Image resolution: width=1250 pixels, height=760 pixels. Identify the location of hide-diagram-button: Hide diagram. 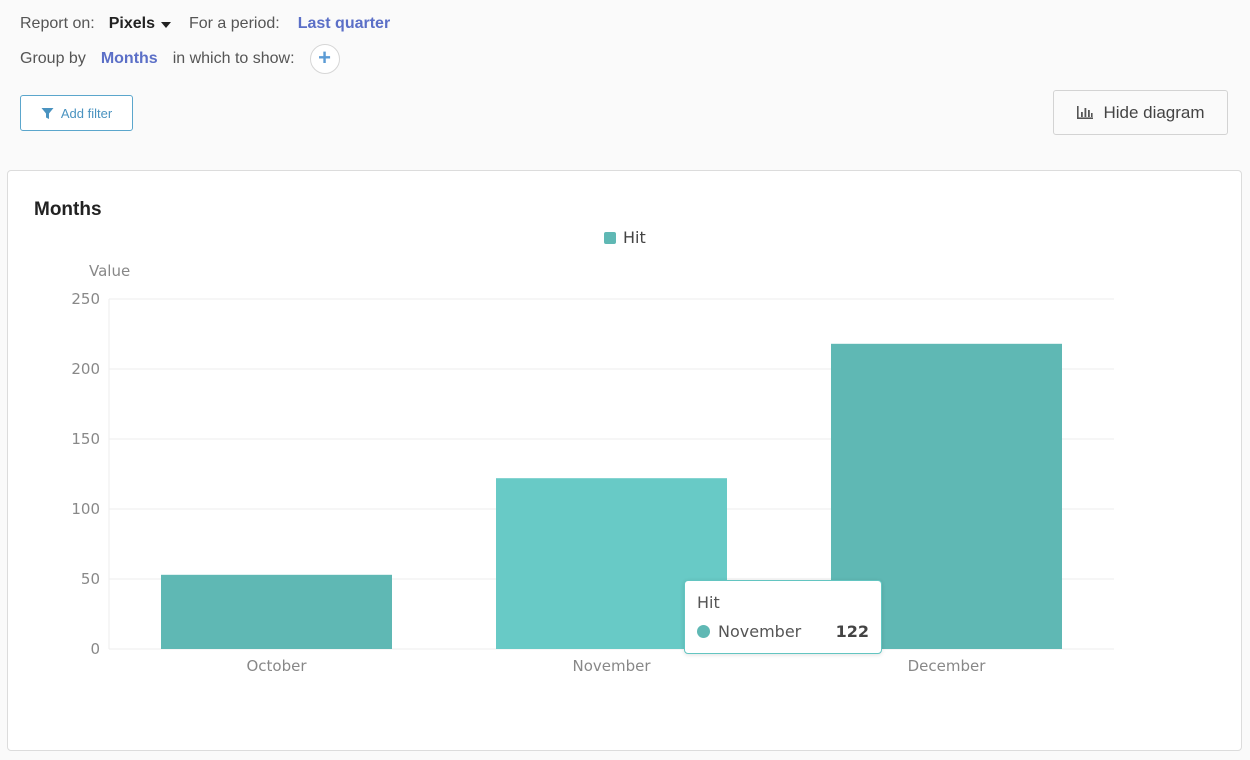
(1140, 112).